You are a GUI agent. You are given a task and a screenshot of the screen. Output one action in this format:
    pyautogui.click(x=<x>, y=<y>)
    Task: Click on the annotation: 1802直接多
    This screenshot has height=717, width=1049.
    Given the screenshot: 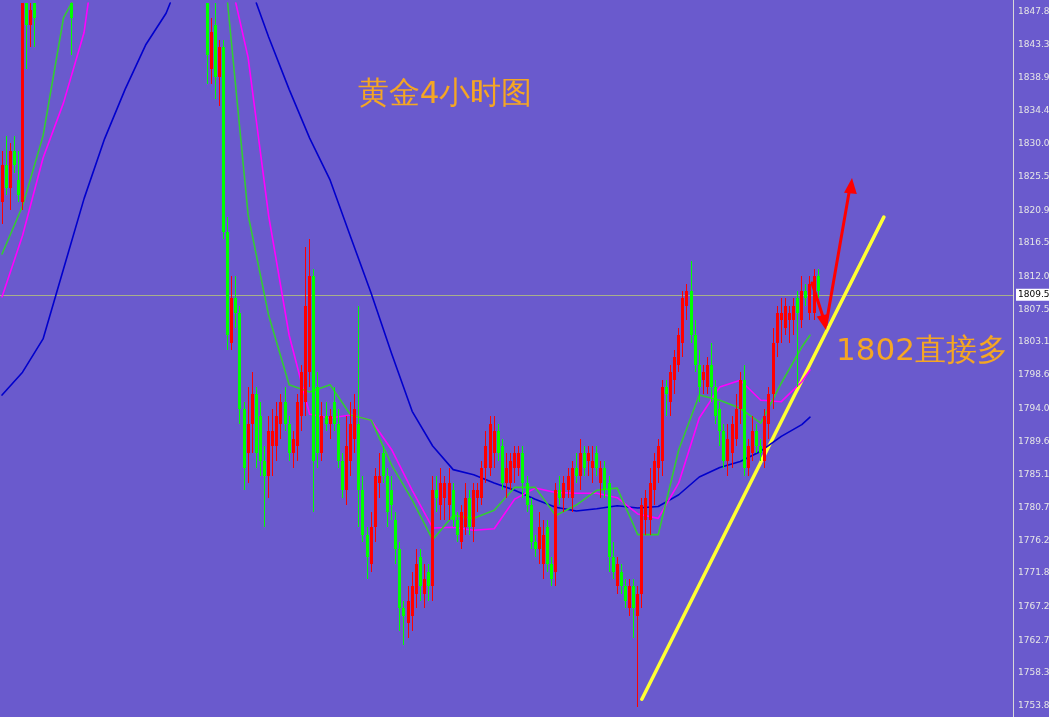 What is the action you would take?
    pyautogui.click(x=922, y=349)
    